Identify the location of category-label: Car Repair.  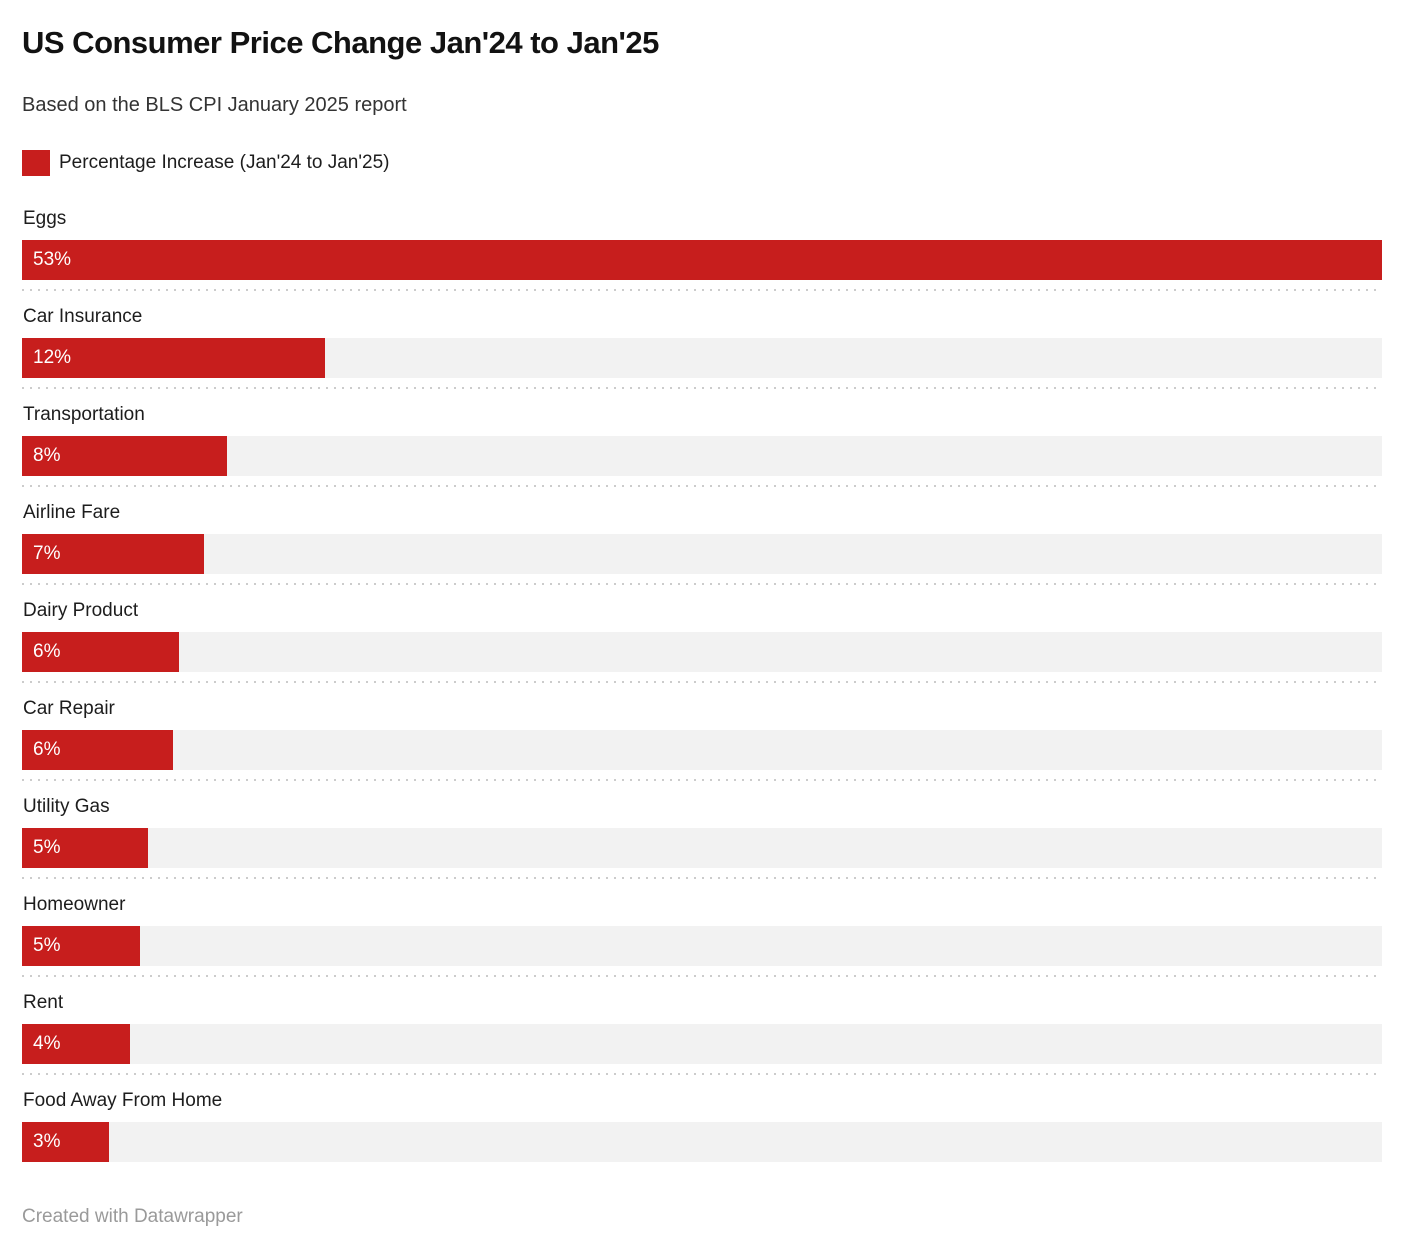
(69, 708).